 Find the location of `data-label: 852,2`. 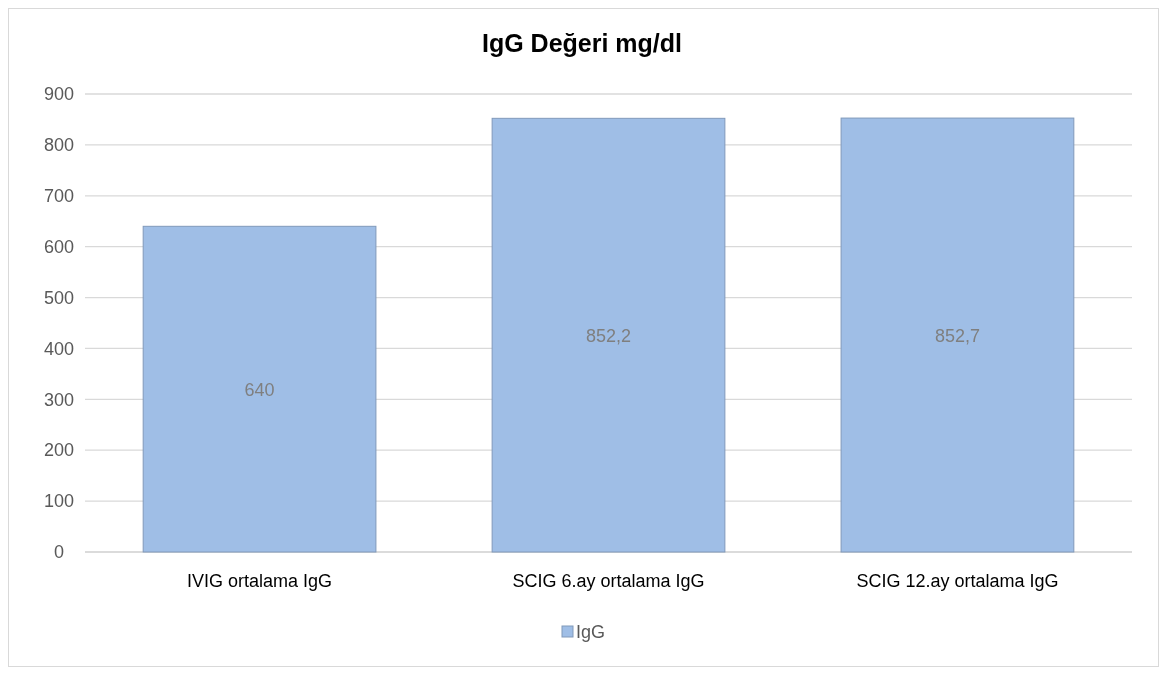

data-label: 852,2 is located at coordinates (608, 336).